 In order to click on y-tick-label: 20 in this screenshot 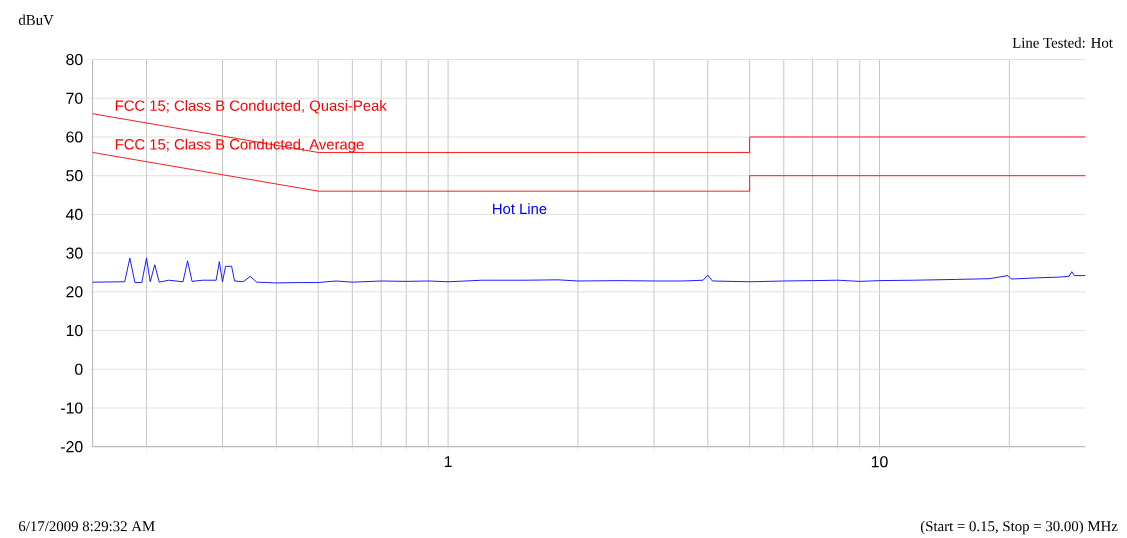, I will do `click(74, 292)`.